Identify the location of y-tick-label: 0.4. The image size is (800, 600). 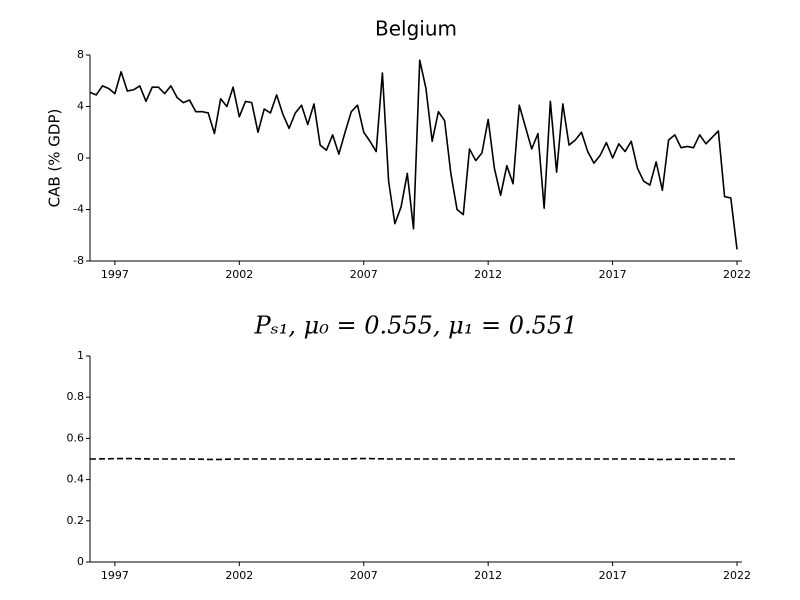
(76, 479).